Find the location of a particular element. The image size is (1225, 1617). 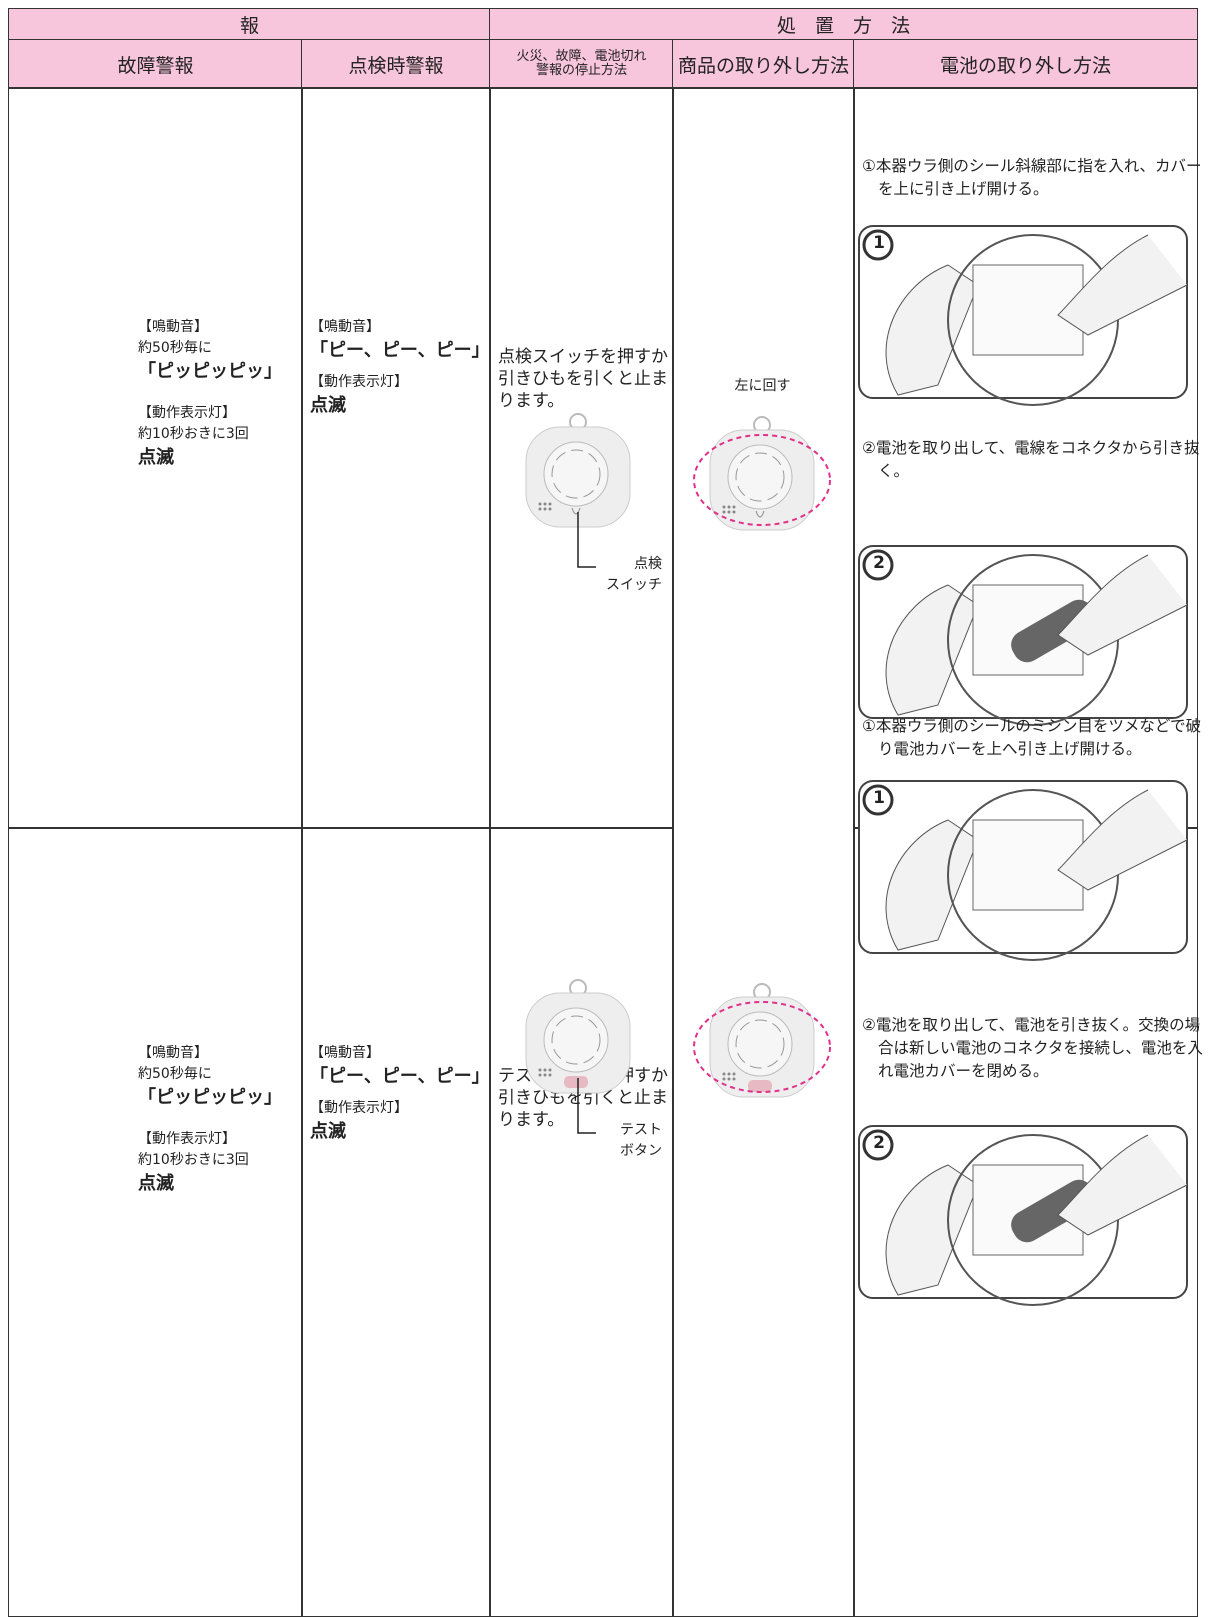

header-group-left: 報 is located at coordinates (249, 24).